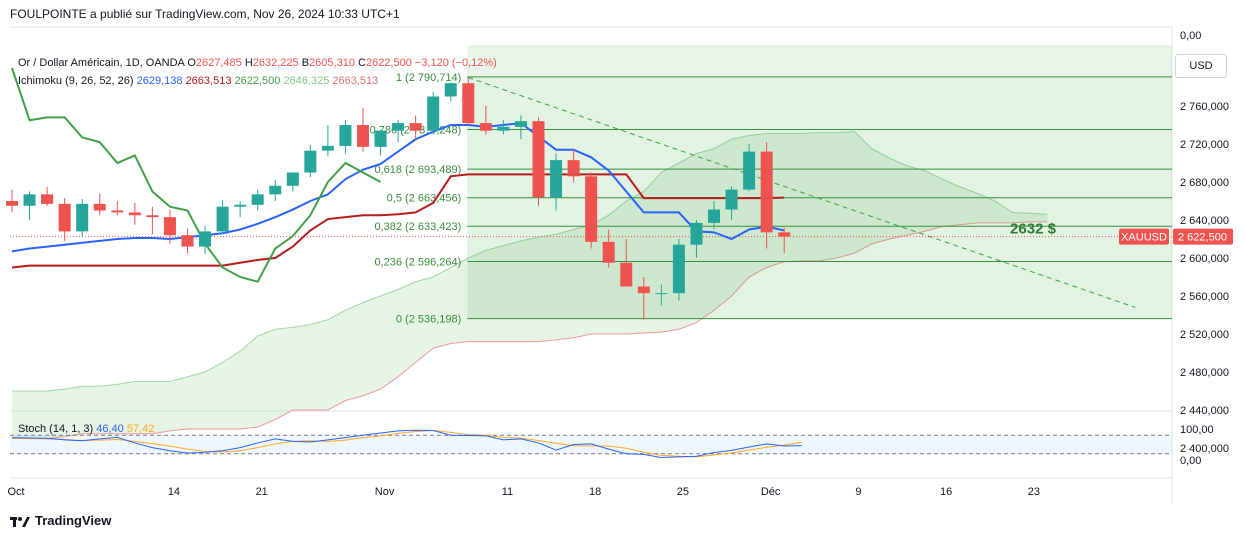  I want to click on symbol-tag-background, so click(1144, 236).